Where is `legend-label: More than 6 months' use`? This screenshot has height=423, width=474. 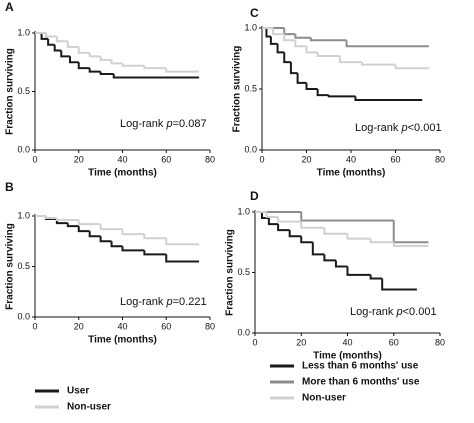
legend-label: More than 6 months' use is located at coordinates (361, 382).